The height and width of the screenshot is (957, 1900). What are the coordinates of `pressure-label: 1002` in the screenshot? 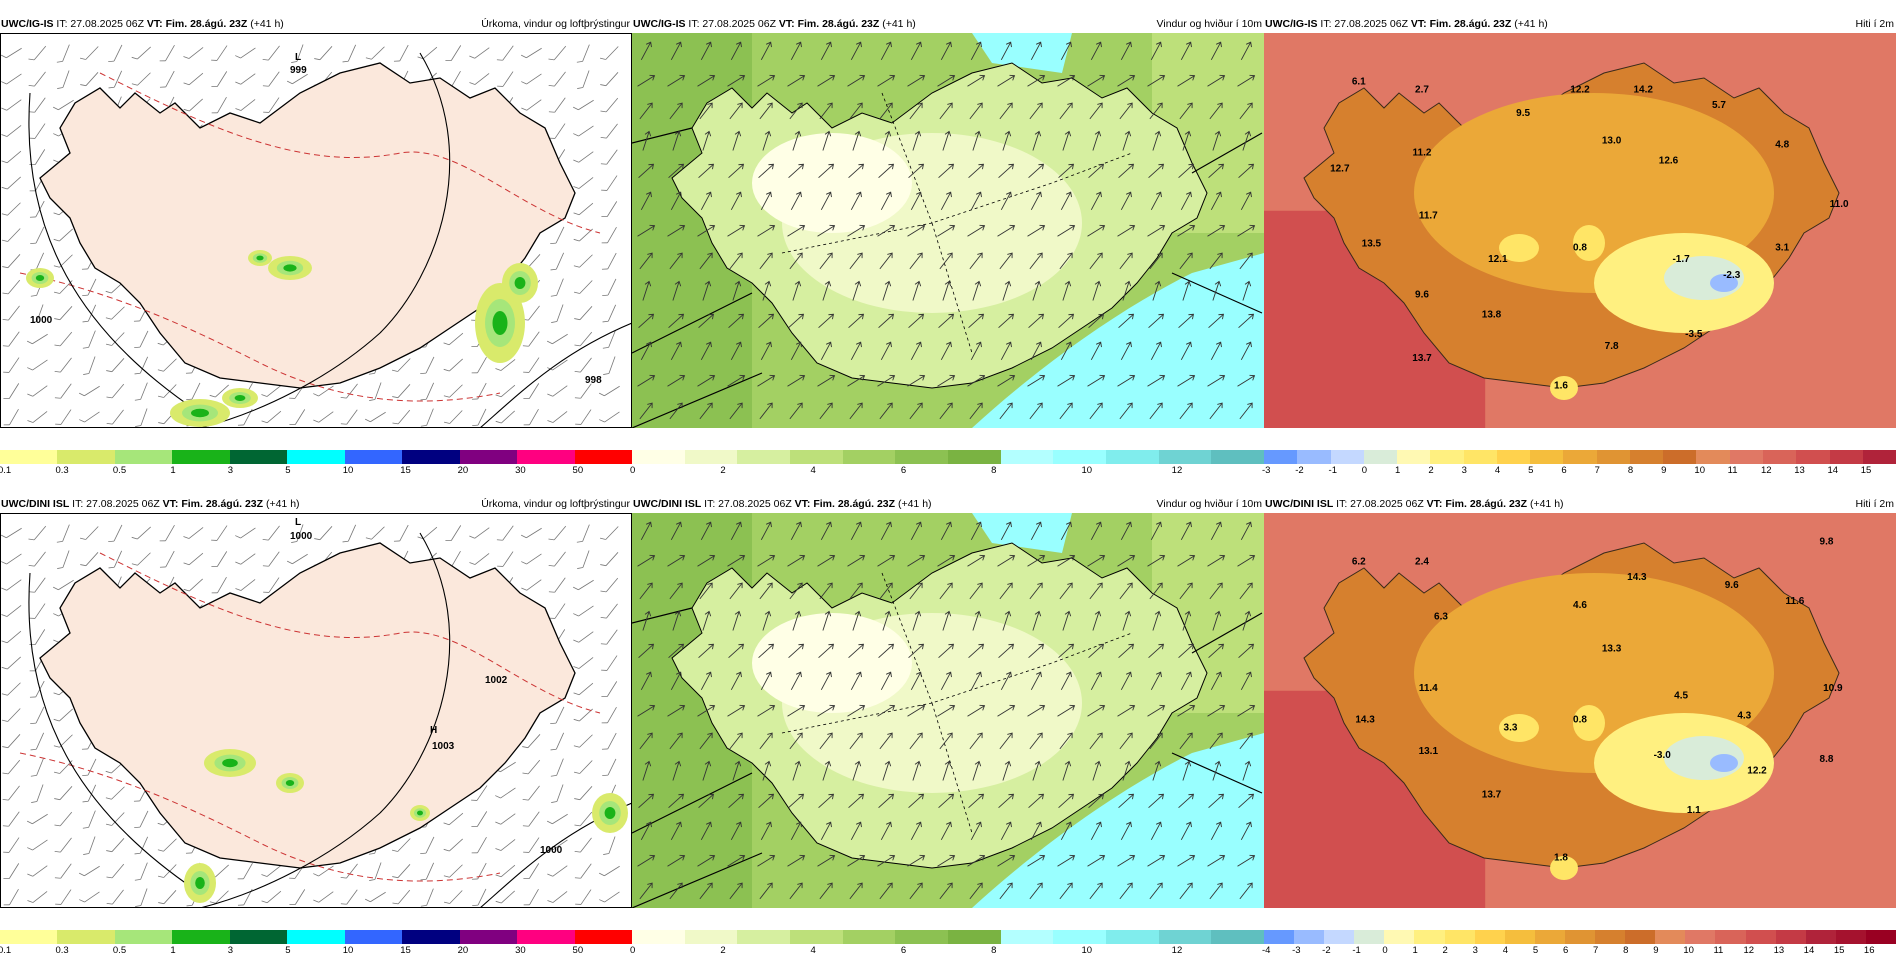 It's located at (496, 680).